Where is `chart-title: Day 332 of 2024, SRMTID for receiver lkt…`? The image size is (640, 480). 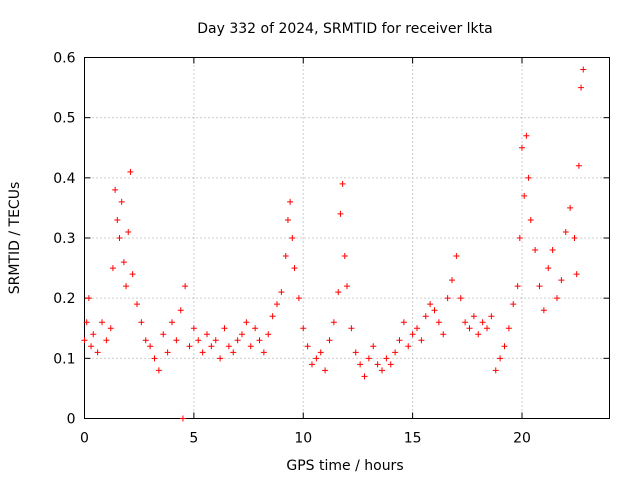
chart-title: Day 332 of 2024, SRMTID for receiver lkt… is located at coordinates (344, 29).